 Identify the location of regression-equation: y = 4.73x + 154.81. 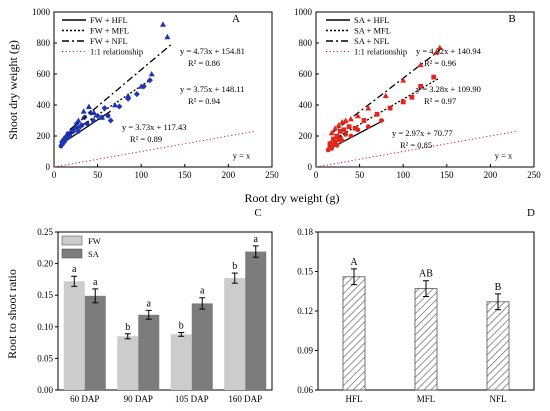
(212, 51).